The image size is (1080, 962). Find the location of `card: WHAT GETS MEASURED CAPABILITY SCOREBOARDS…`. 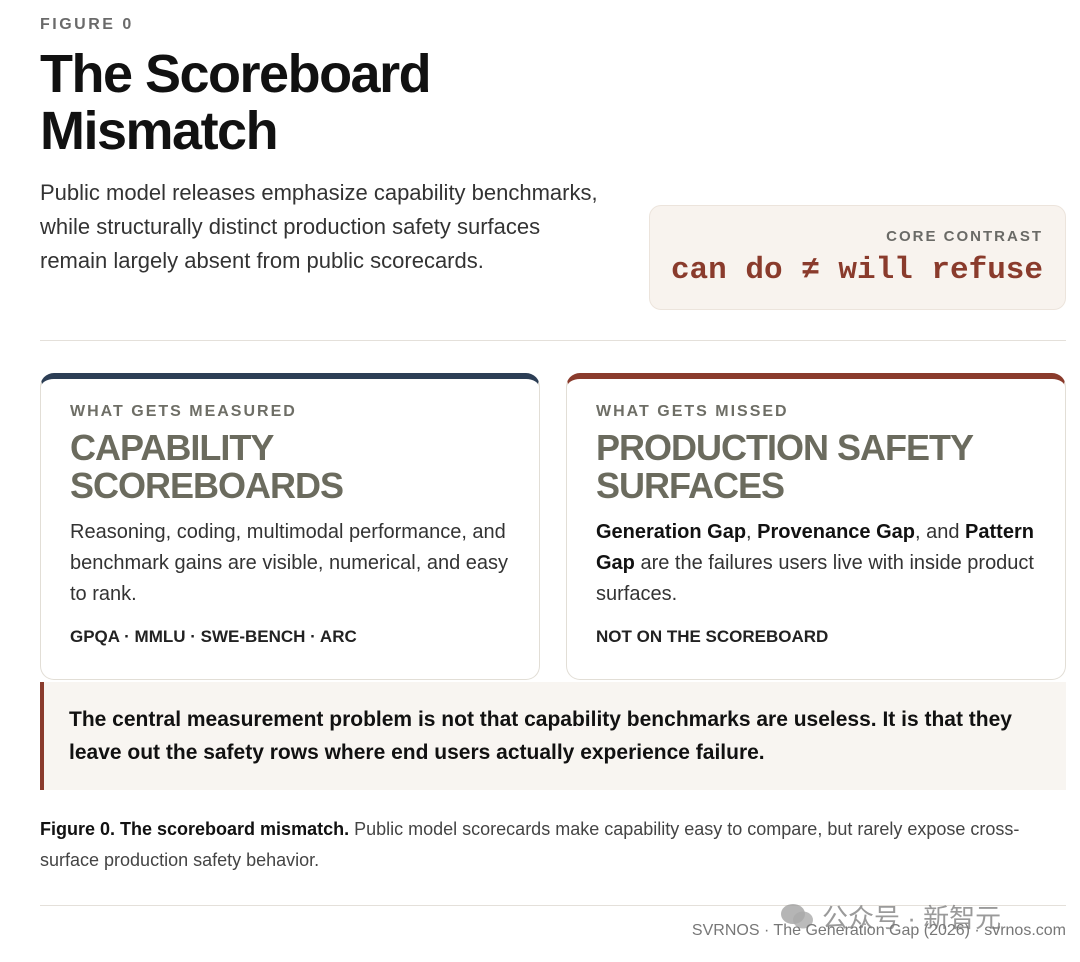

card: WHAT GETS MEASURED CAPABILITY SCOREBOARDS… is located at coordinates (290, 526).